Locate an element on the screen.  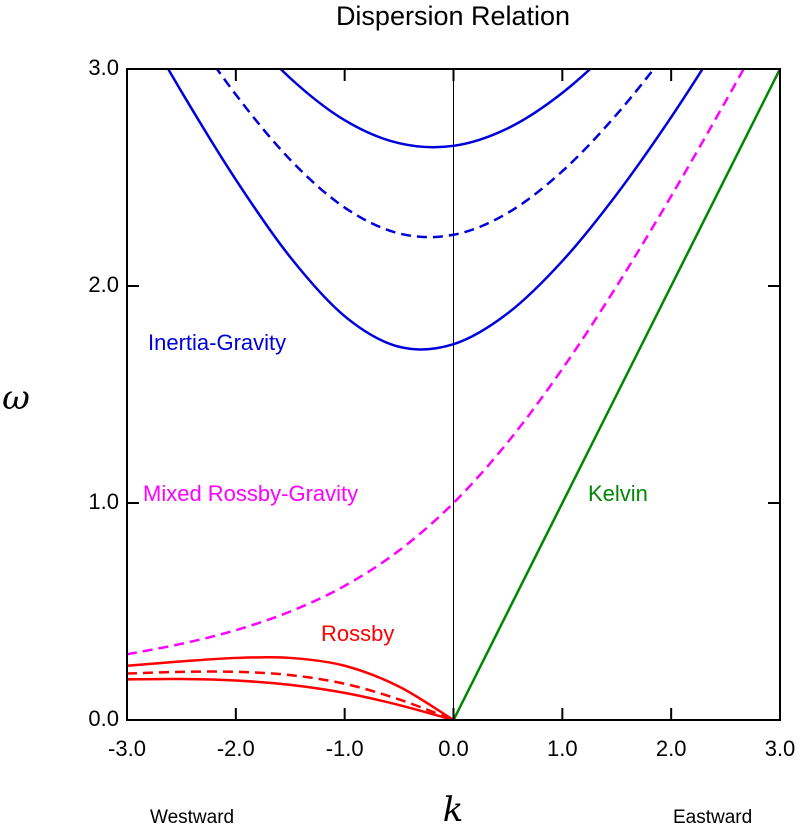
x-tick-label: 1.0 is located at coordinates (562, 748).